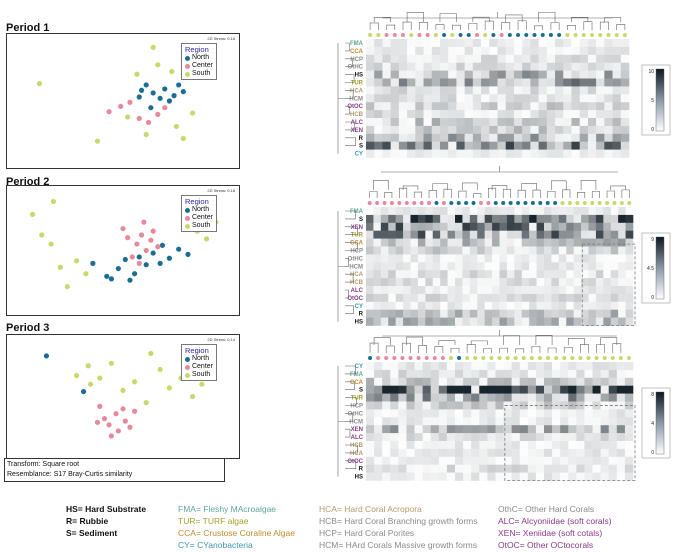 The height and width of the screenshot is (552, 685). What do you see at coordinates (357, 430) in the screenshot?
I see `row-label-xen: XEN` at bounding box center [357, 430].